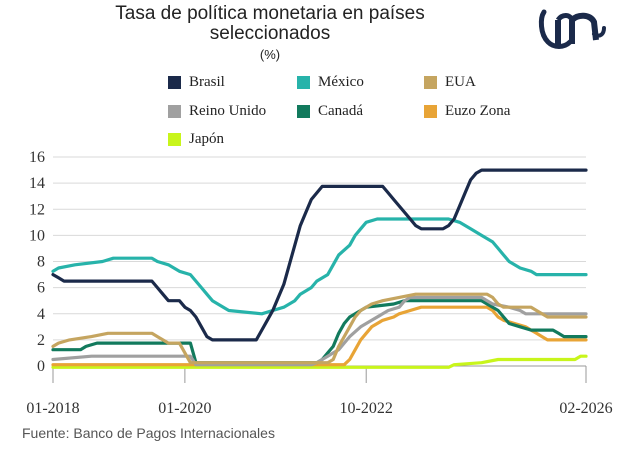  Describe the element at coordinates (319, 361) in the screenshot. I see `series-line-japon` at that location.